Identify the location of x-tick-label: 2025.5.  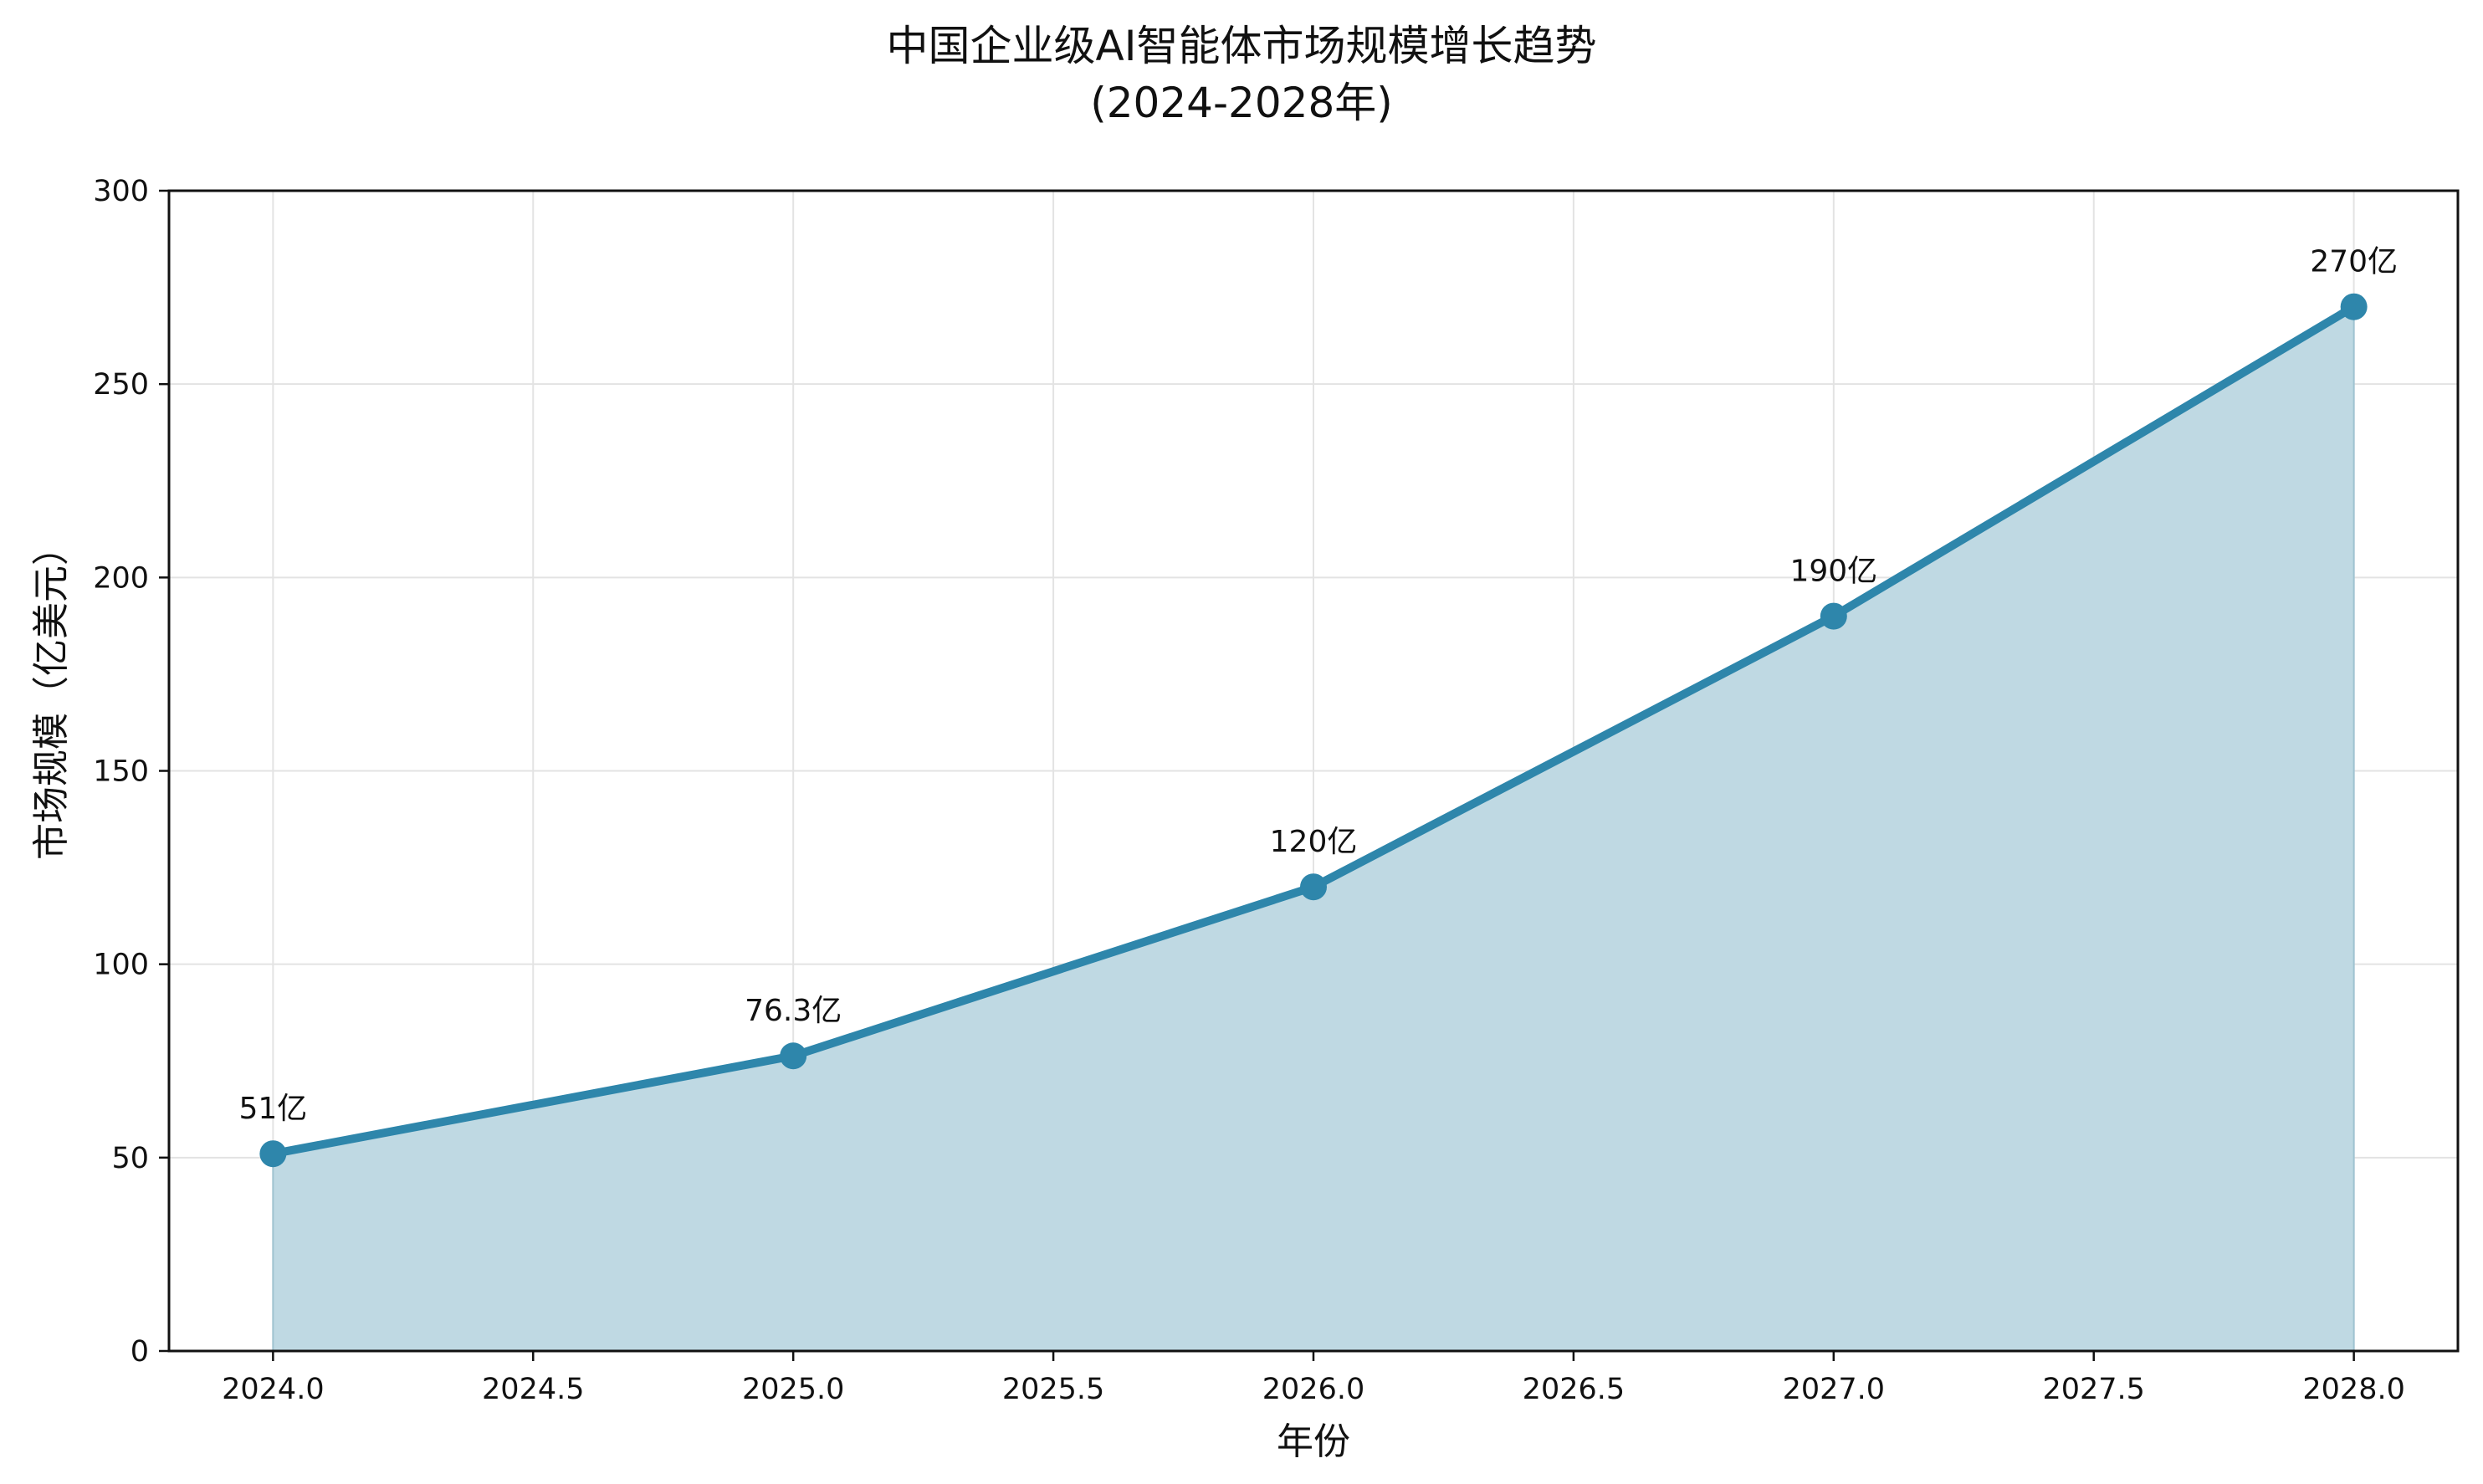
(1053, 1389).